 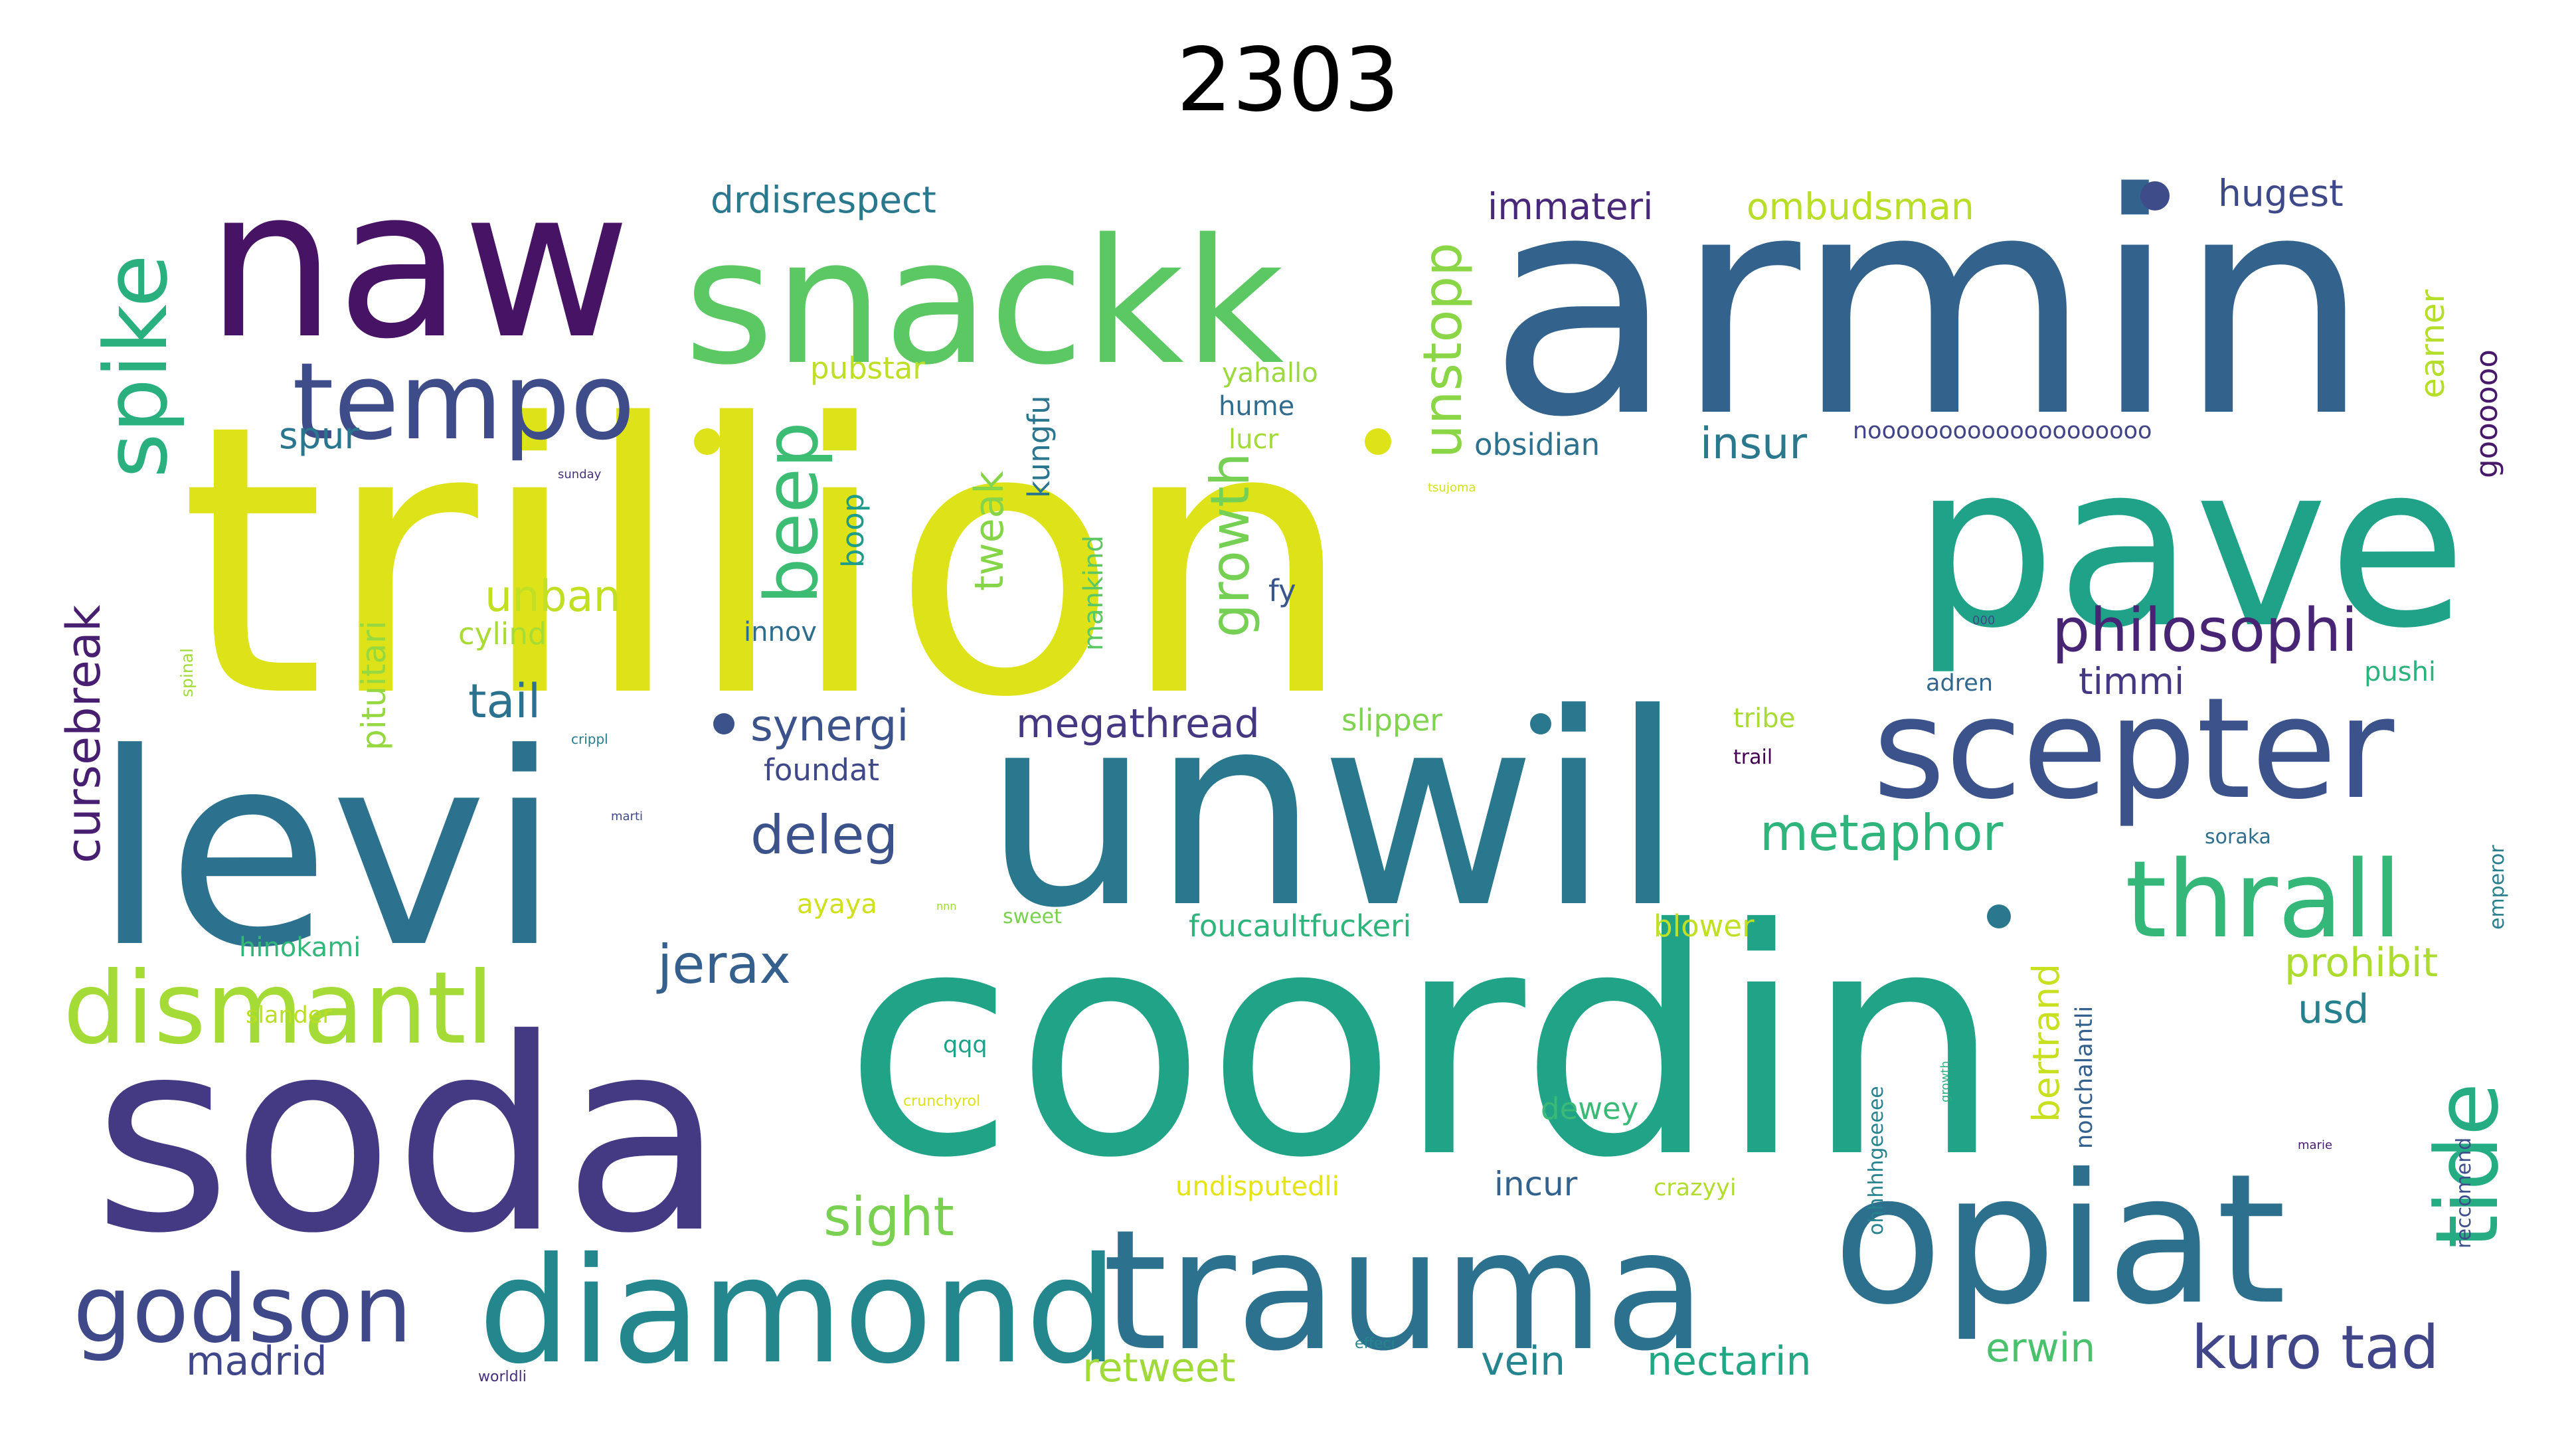 I want to click on word-93: growth, so click(x=1945, y=1081).